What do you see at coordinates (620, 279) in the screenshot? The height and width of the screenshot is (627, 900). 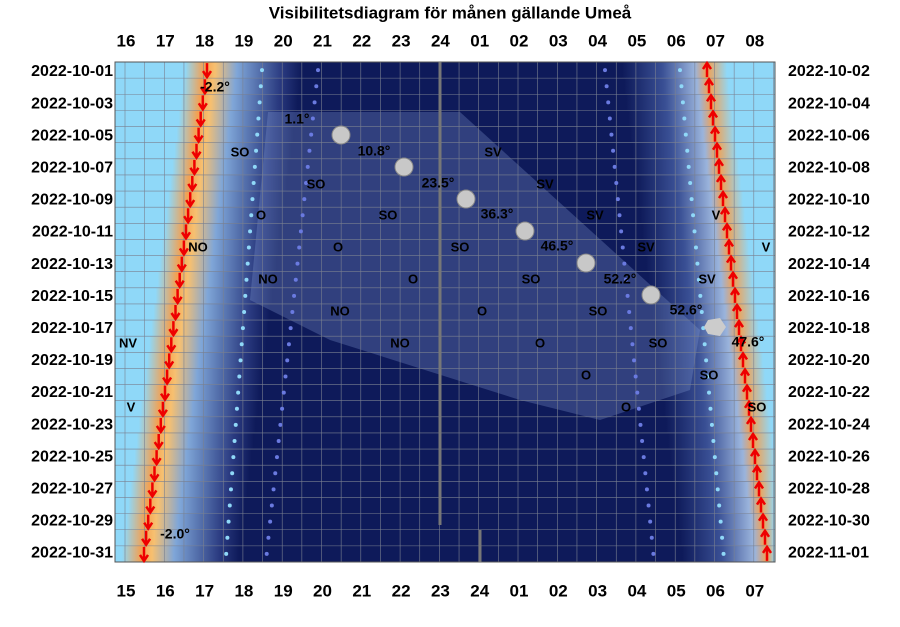 I see `moon-altitude: 52.2°` at bounding box center [620, 279].